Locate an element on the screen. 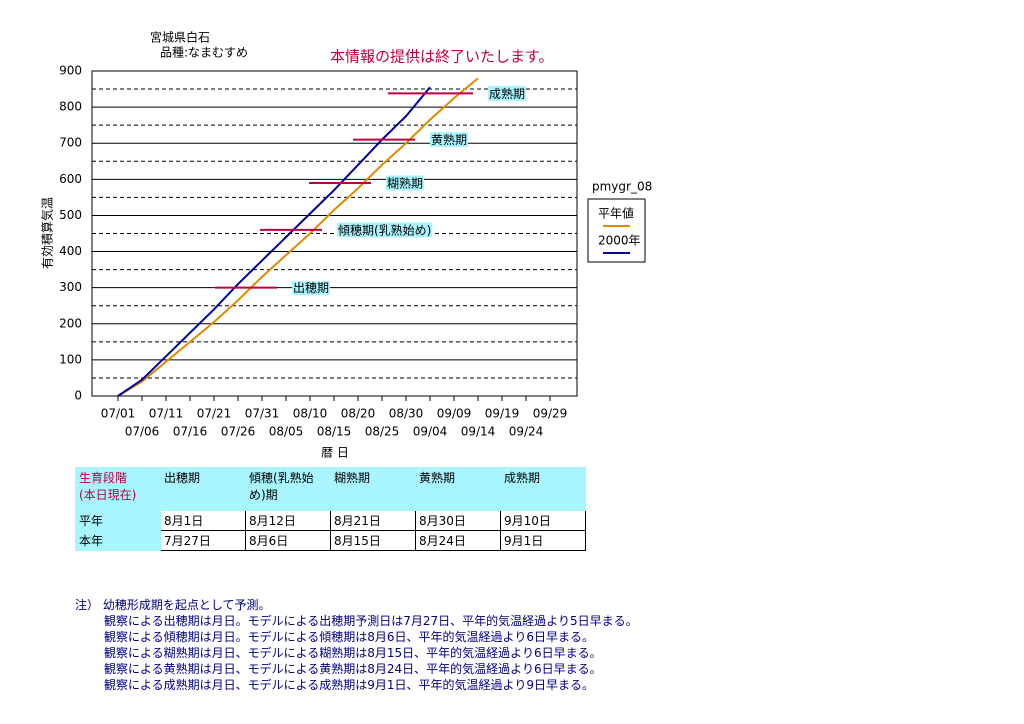 The width and height of the screenshot is (1024, 724). table-cell: 9月10日 is located at coordinates (543, 520).